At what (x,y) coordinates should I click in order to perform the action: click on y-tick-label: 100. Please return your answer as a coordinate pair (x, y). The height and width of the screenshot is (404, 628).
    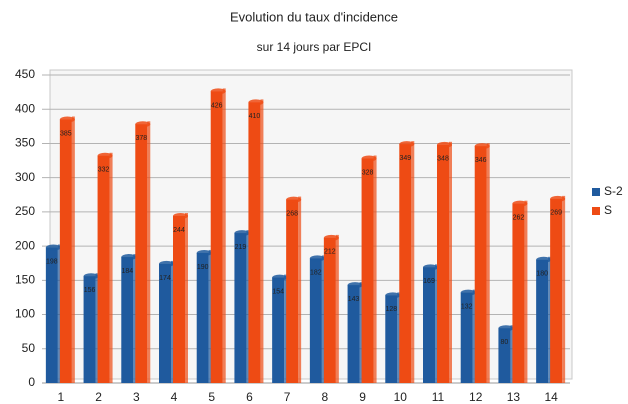
    Looking at the image, I should click on (25, 314).